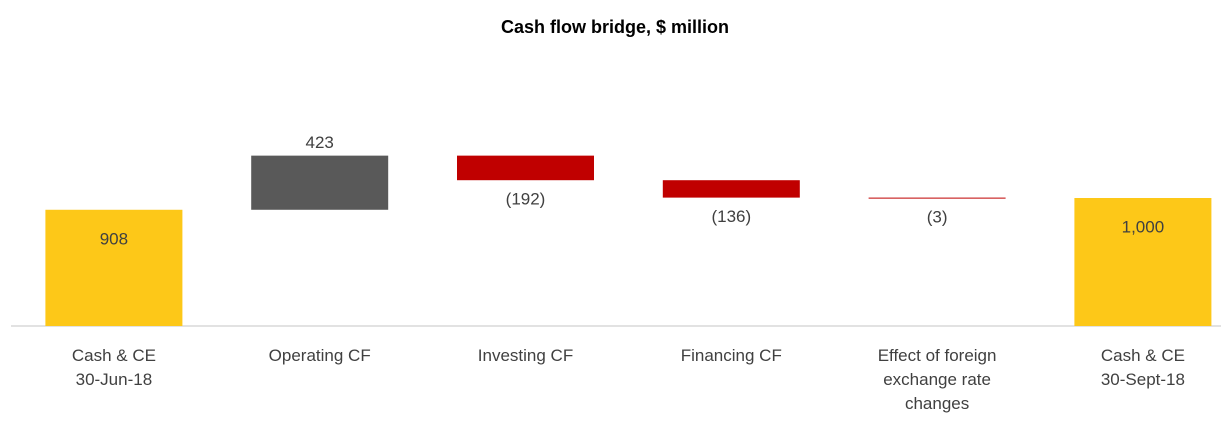 The width and height of the screenshot is (1231, 425). I want to click on value-label: (136), so click(731, 216).